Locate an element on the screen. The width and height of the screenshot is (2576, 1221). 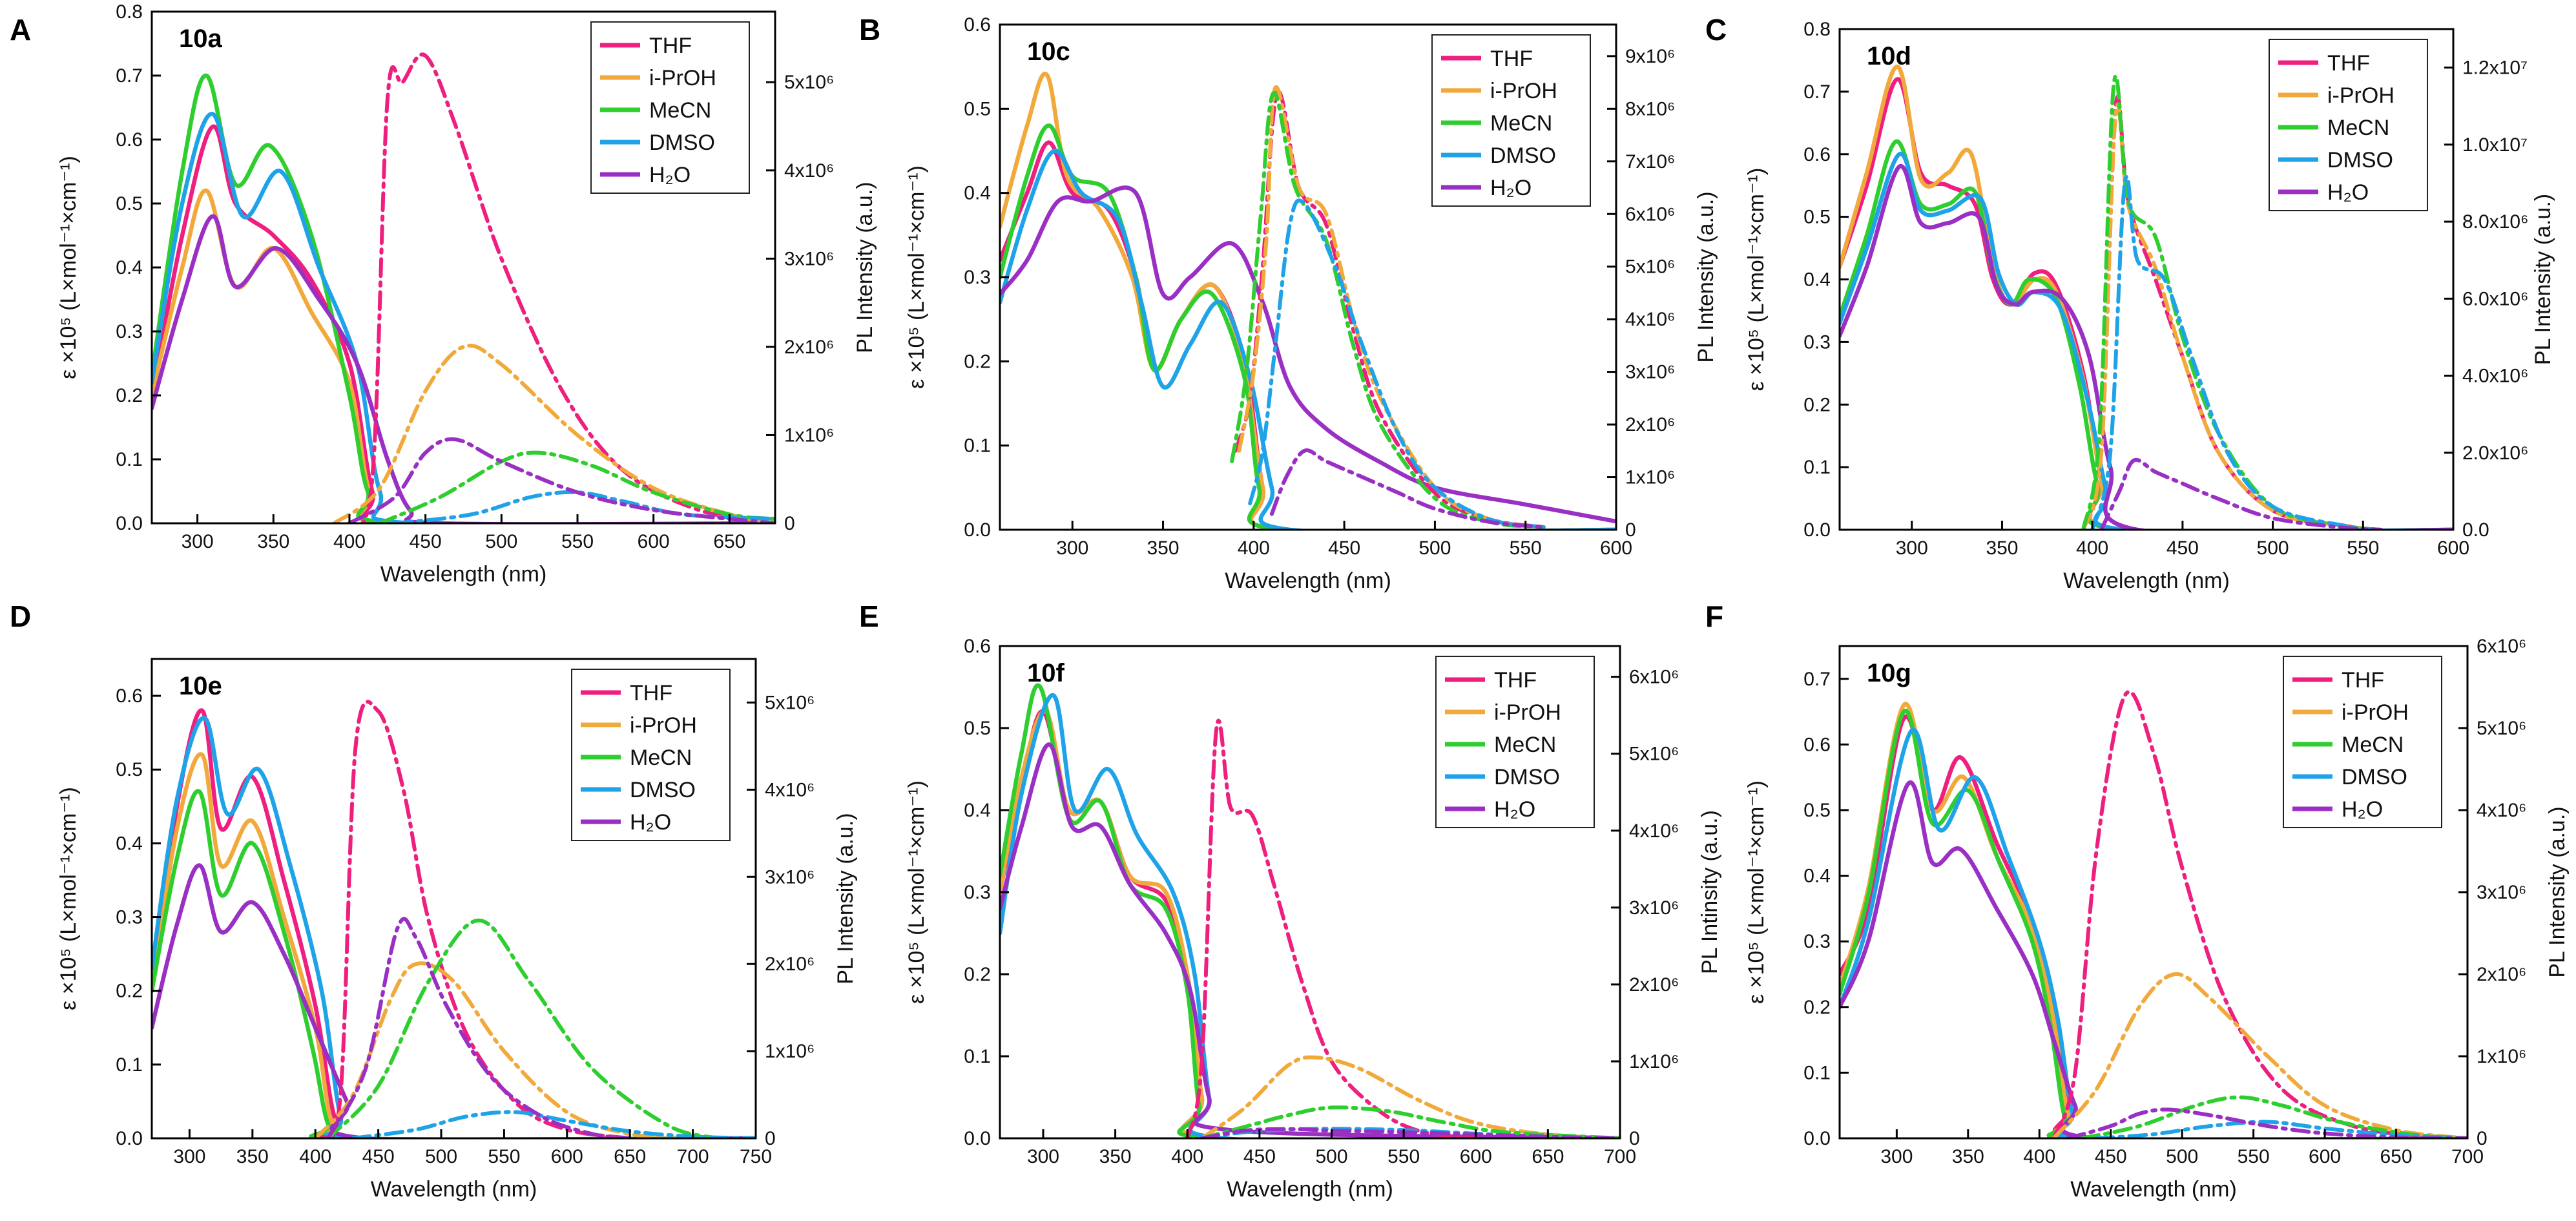
y-tick-label: 0.1 is located at coordinates (129, 1065).